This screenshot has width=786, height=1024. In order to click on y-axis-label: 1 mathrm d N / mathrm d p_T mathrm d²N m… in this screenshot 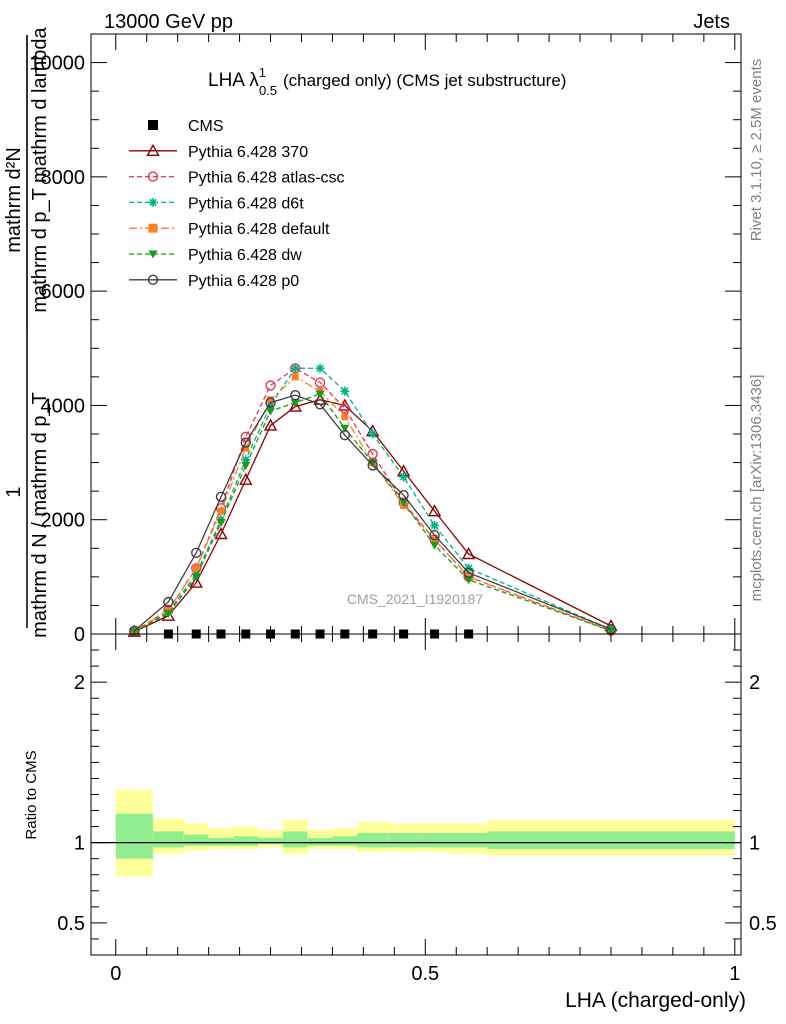, I will do `click(27, 331)`.